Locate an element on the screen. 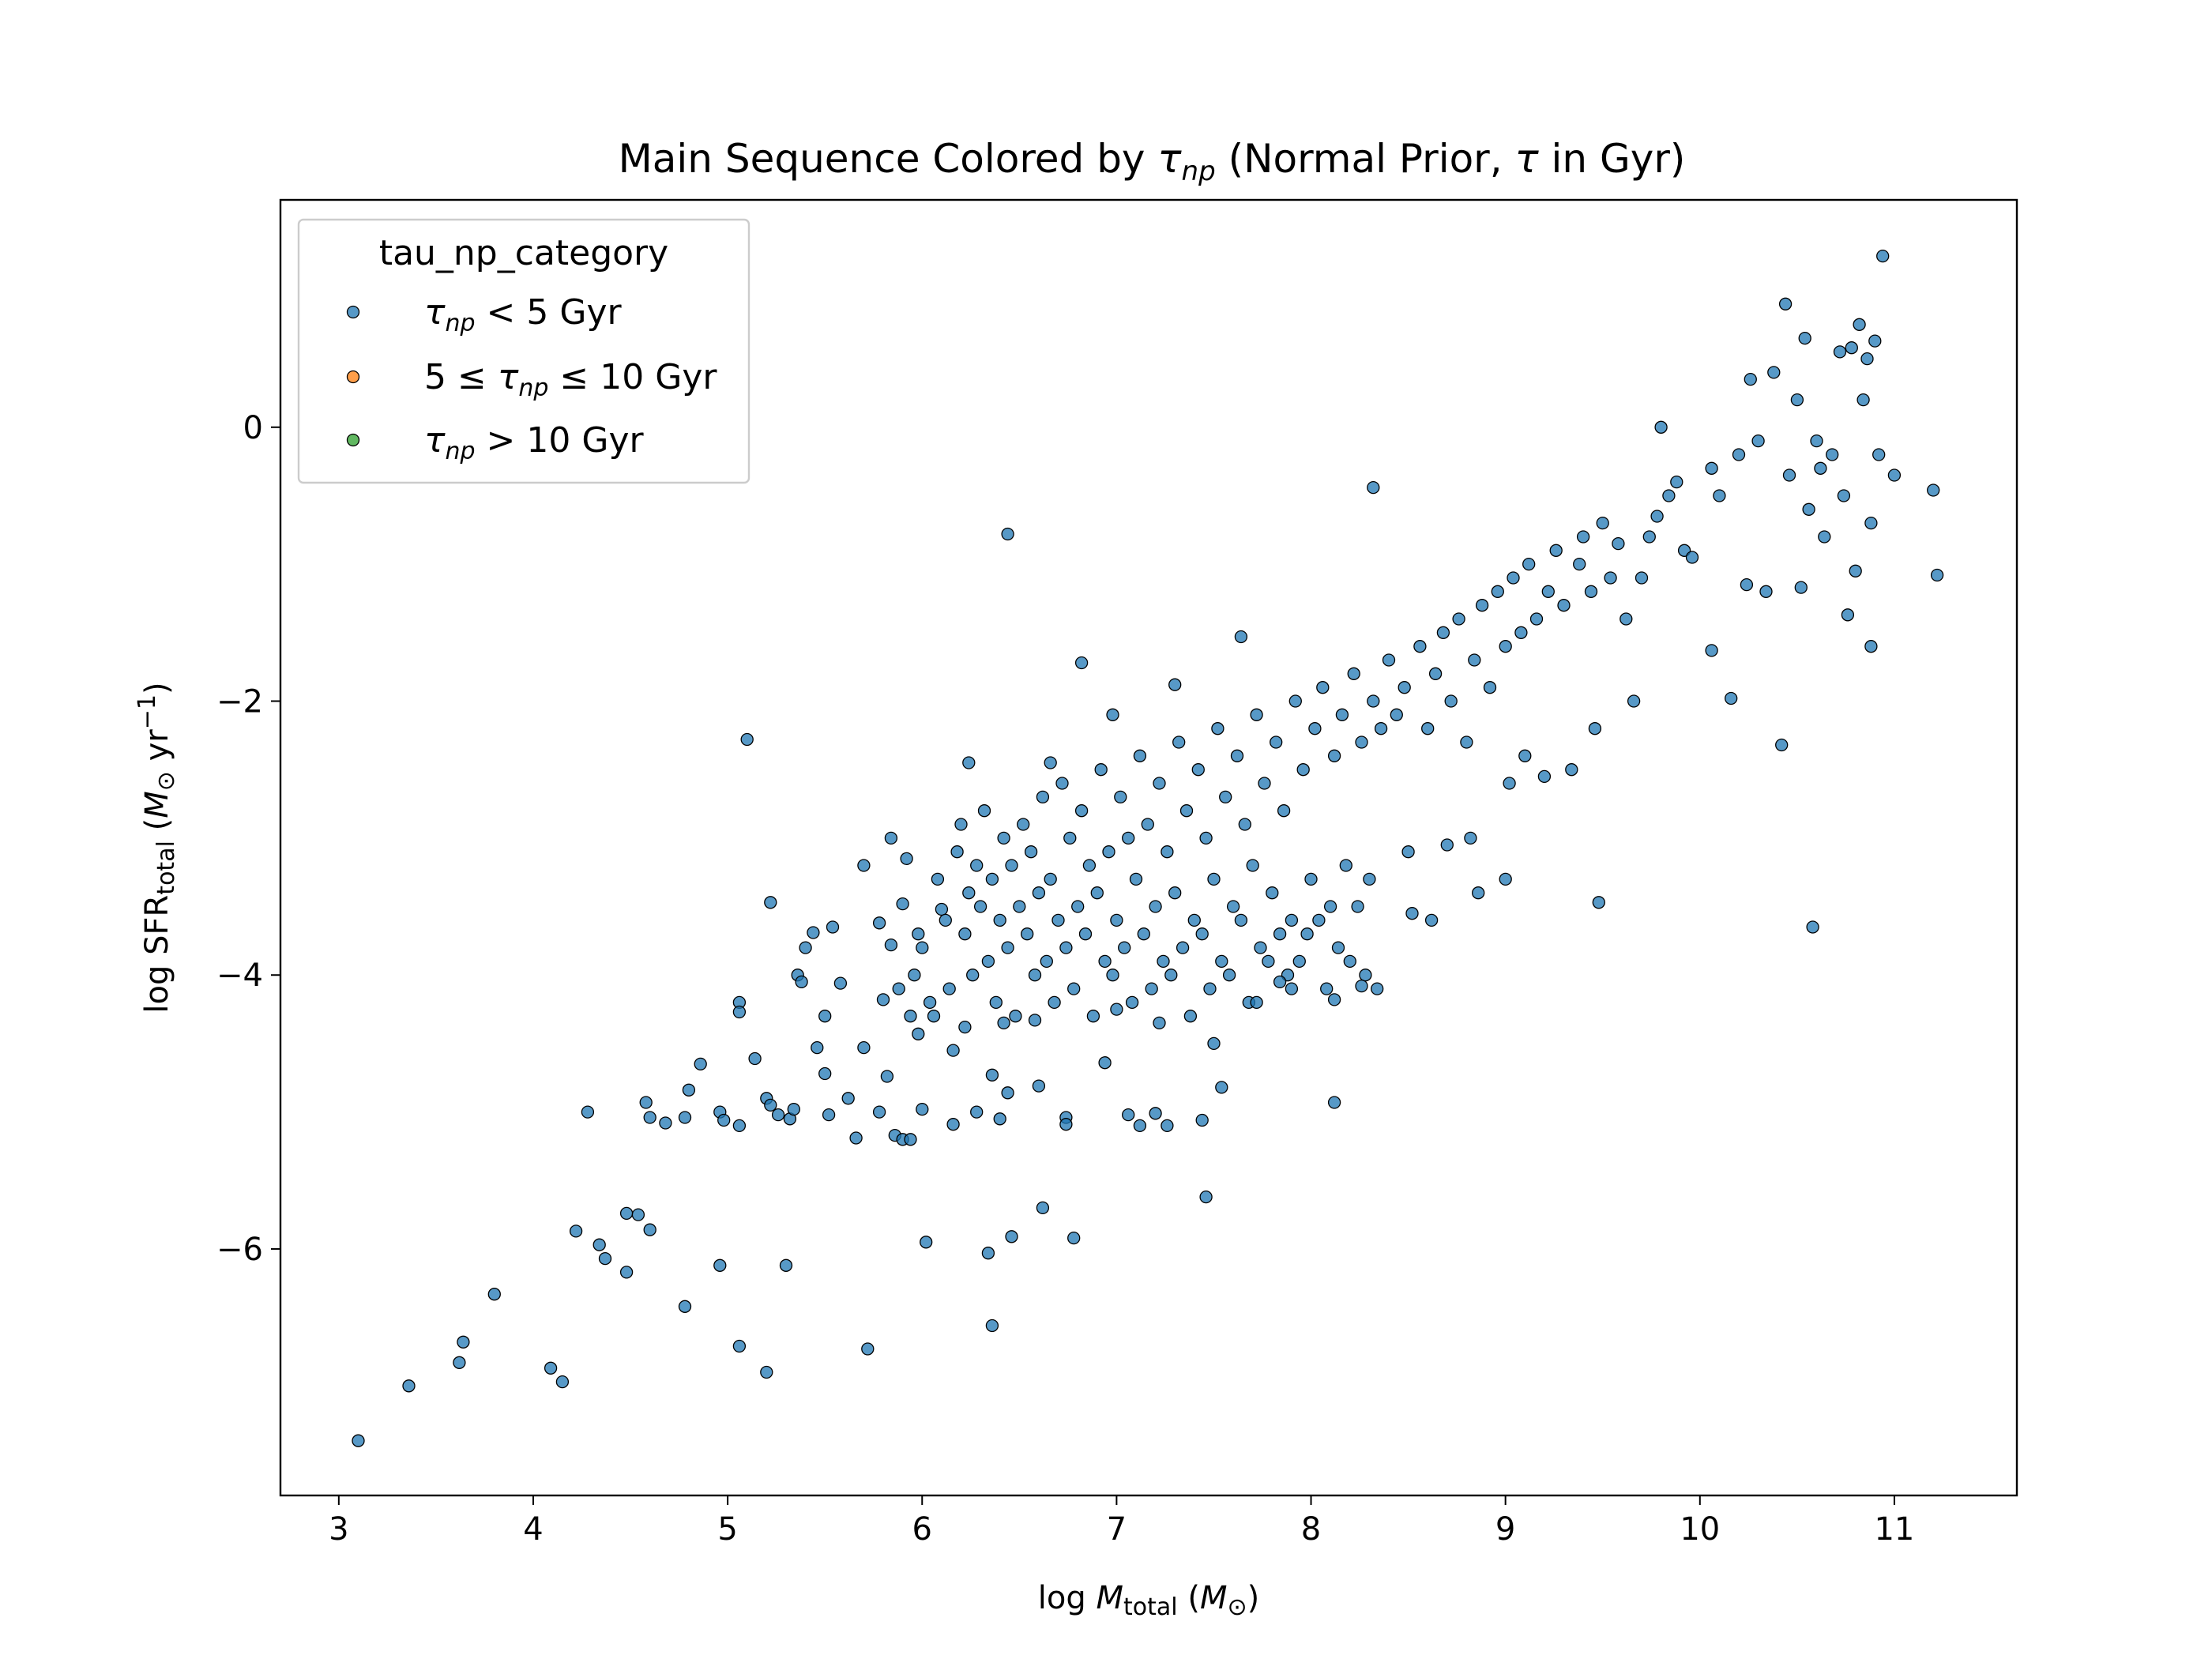  x-tick-label: 6 is located at coordinates (922, 1530).